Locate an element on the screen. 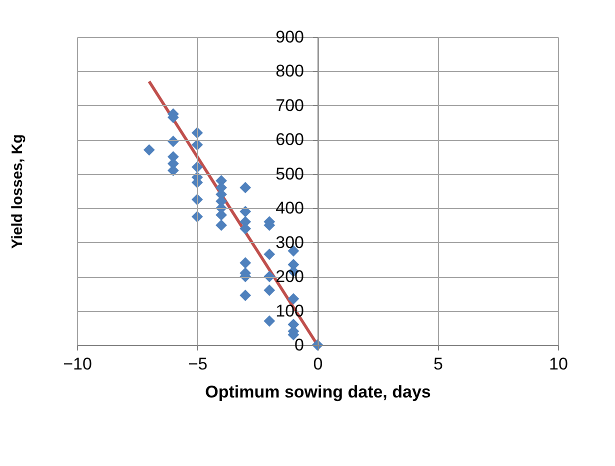  x-tick-label: 5 is located at coordinates (438, 364).